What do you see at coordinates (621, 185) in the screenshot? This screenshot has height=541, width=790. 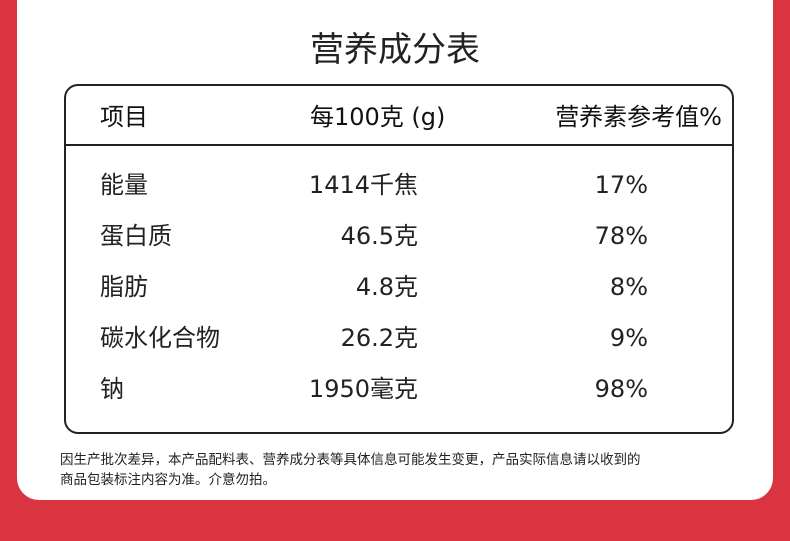 I see `table-cell: 17%` at bounding box center [621, 185].